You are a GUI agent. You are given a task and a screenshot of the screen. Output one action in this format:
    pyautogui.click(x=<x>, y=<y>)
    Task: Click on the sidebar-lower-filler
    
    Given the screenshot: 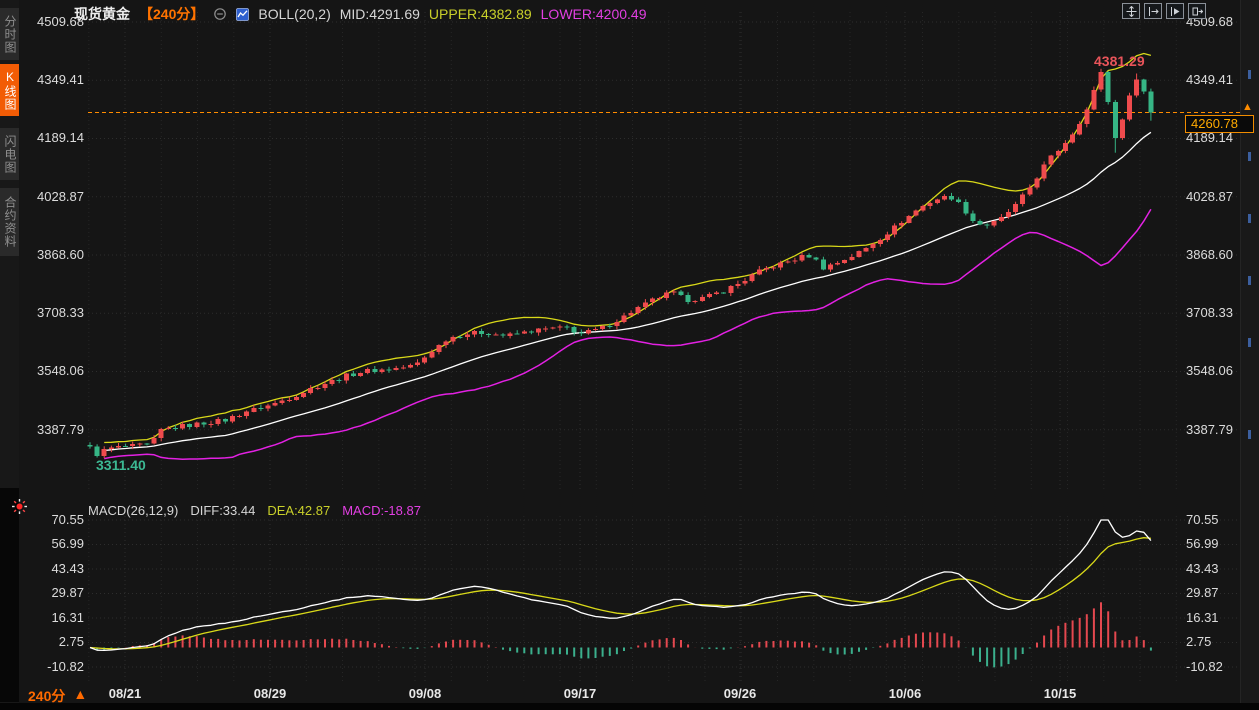 What is the action you would take?
    pyautogui.click(x=9, y=595)
    